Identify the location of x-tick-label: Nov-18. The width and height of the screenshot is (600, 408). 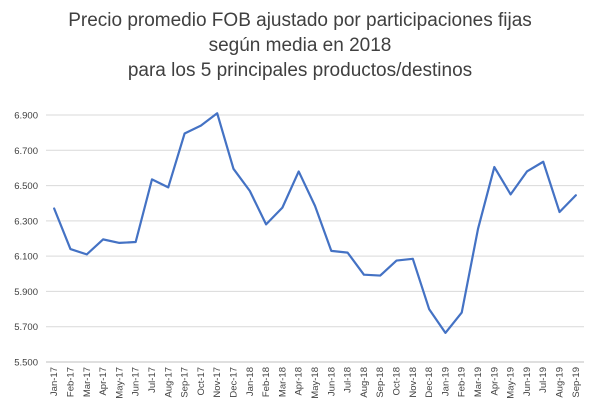
(413, 382).